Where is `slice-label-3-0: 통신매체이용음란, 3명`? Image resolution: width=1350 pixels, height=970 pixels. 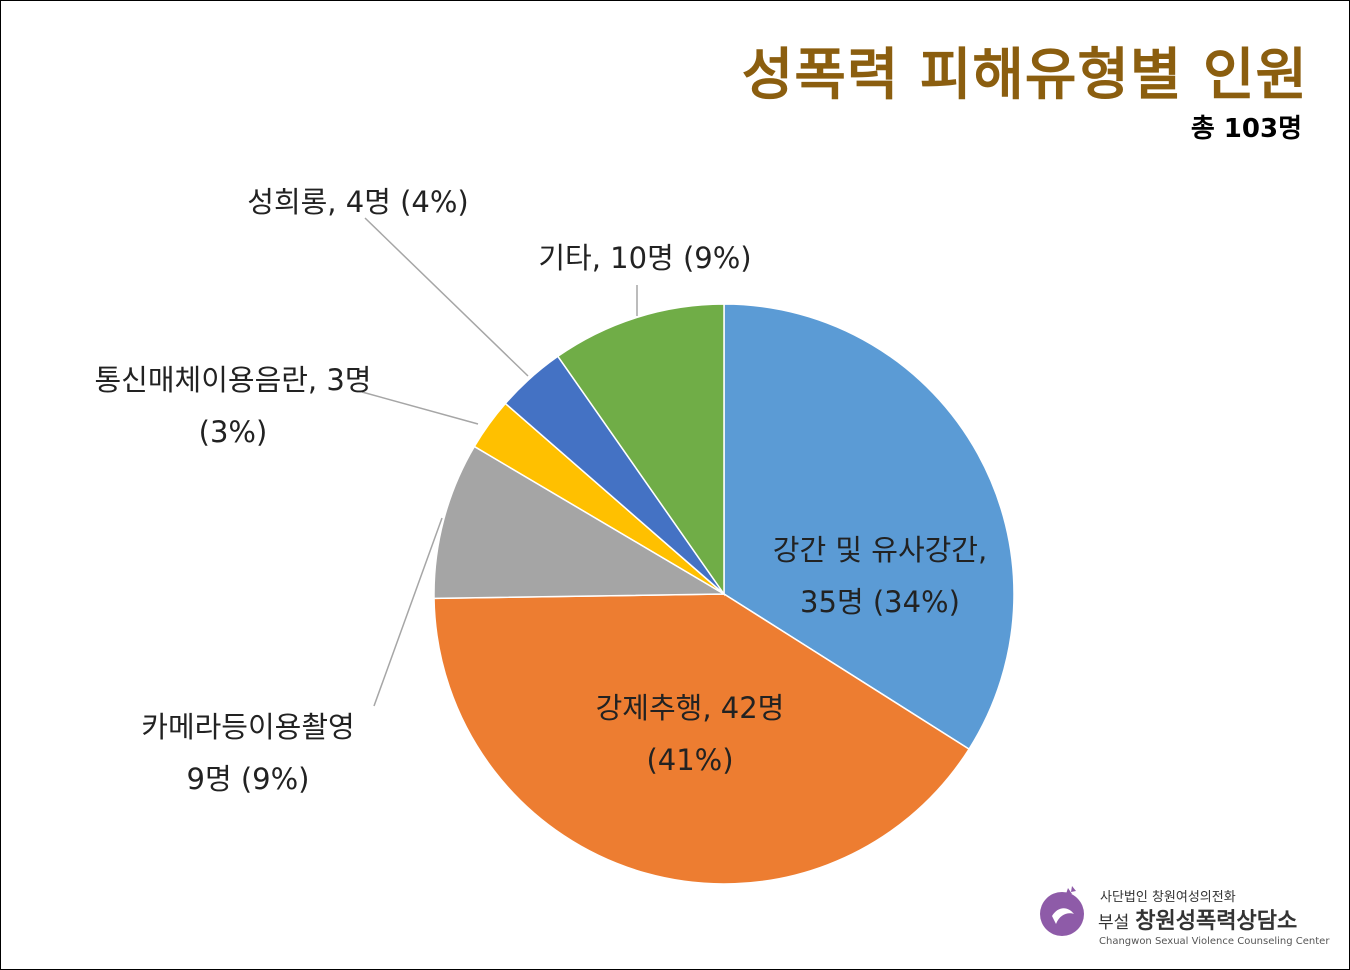
slice-label-3-0: 통신매체이용음란, 3명 is located at coordinates (232, 380).